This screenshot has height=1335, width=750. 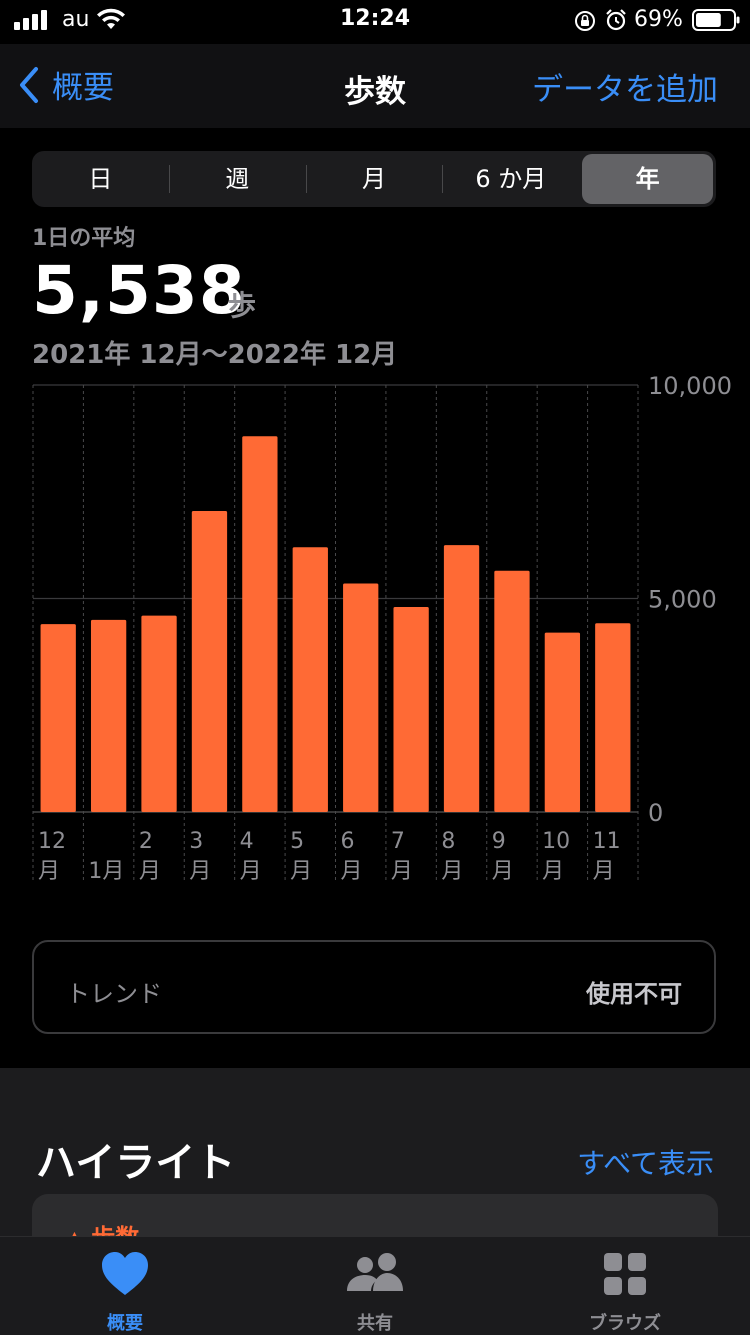 I want to click on x-tick-label: 7, so click(x=398, y=841).